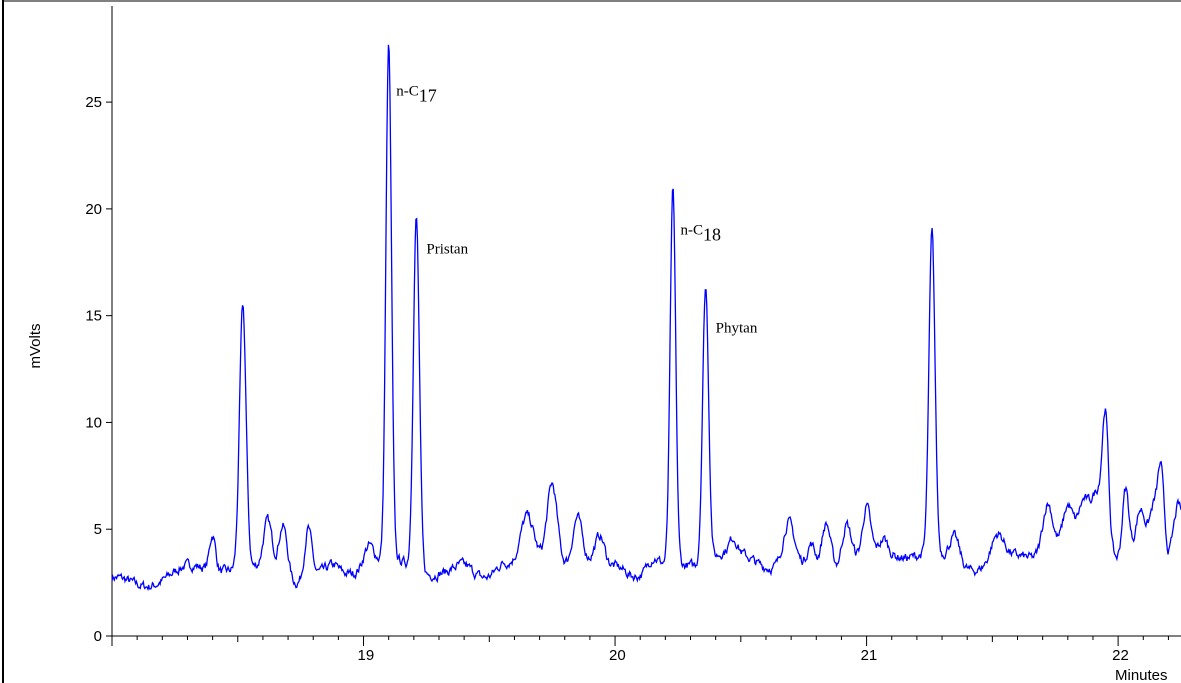 The height and width of the screenshot is (683, 1181). I want to click on peak-label-n-c18: n-C18, so click(700, 234).